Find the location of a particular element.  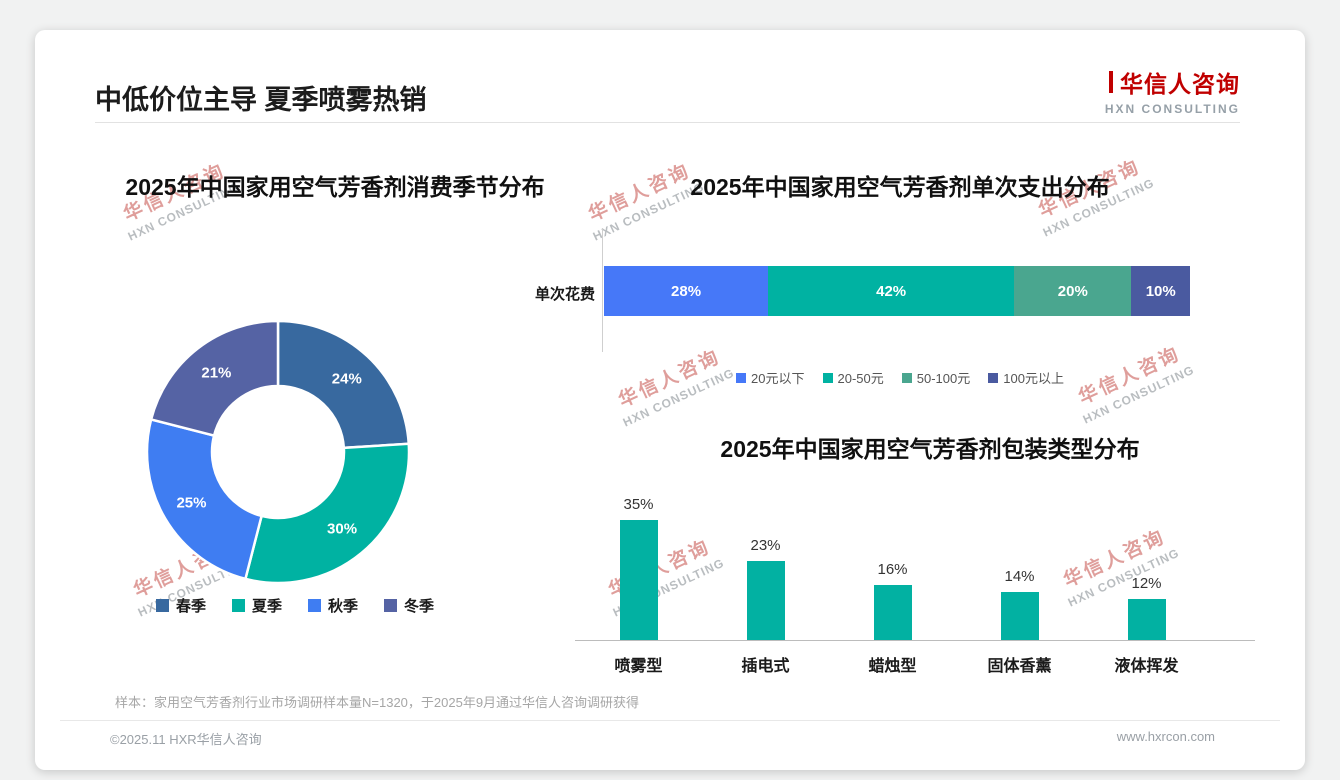

expenditure-legend-item: 50-100元 is located at coordinates (936, 377).